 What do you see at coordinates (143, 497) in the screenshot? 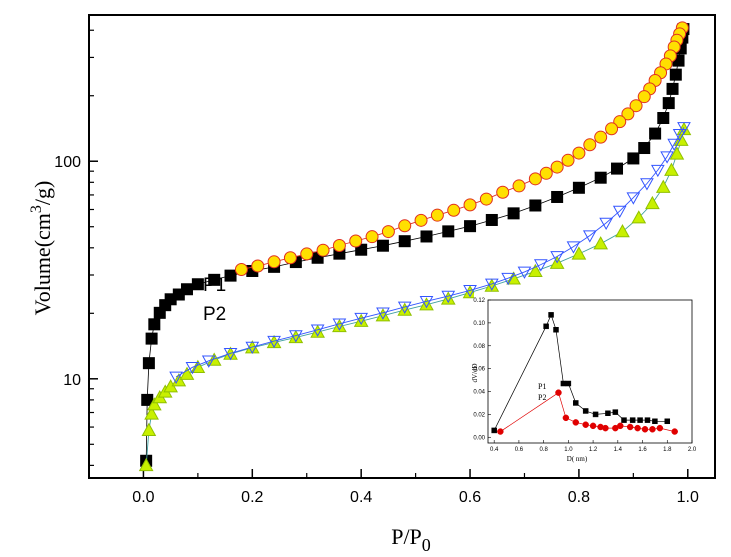
I see `x-tick-label: 0.0` at bounding box center [143, 497].